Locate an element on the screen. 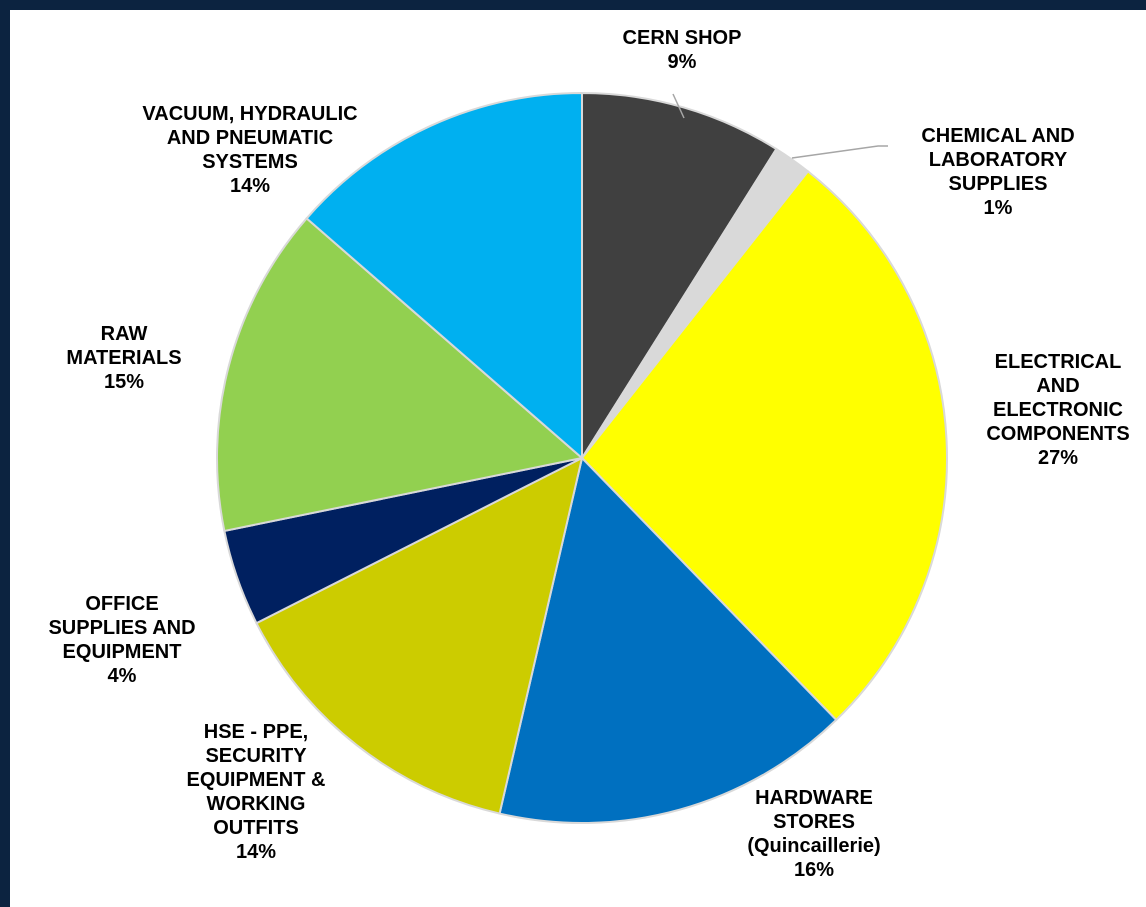  leader-line-chemical-and-laboratory-supplies is located at coordinates (839, 152).